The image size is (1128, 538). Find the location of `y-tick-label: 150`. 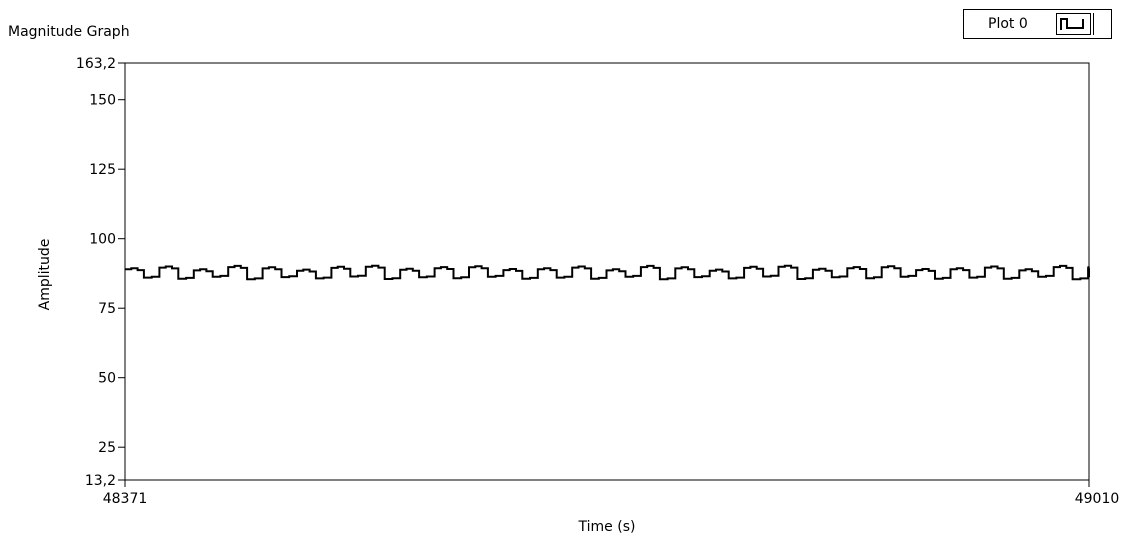

y-tick-label: 150 is located at coordinates (102, 101).